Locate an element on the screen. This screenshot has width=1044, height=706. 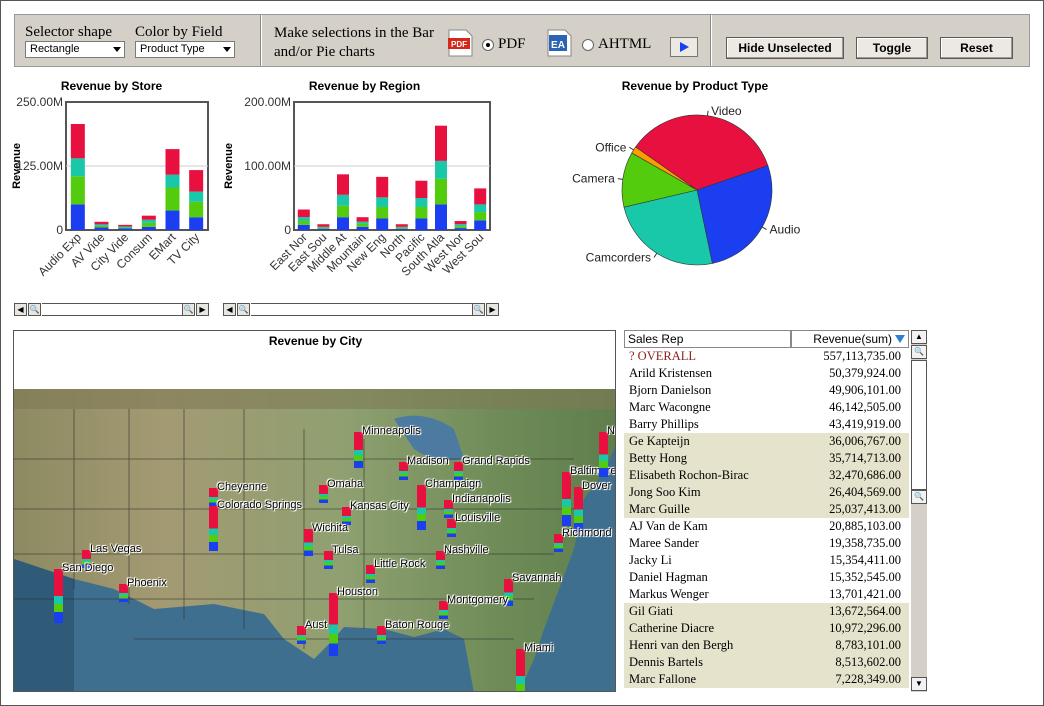
hide-unselected-button: Hide Unselected is located at coordinates (785, 48).